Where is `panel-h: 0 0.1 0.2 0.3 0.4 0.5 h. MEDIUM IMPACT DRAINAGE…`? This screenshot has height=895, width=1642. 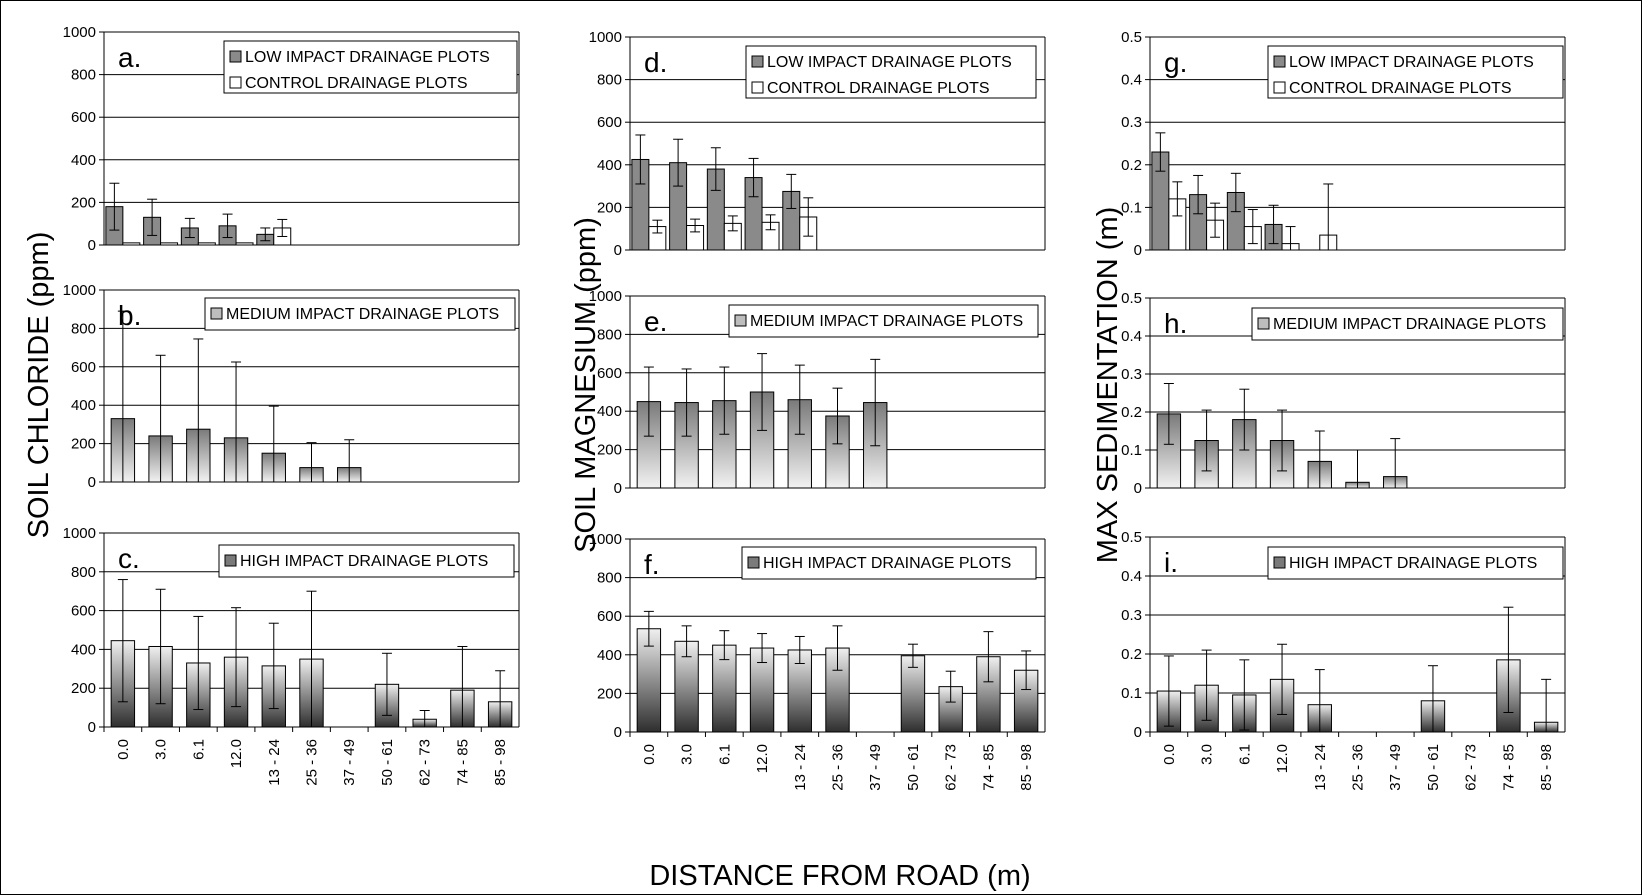 panel-h: 0 0.1 0.2 0.3 0.4 0.5 h. MEDIUM IMPACT DRAINAGE… is located at coordinates (1343, 393).